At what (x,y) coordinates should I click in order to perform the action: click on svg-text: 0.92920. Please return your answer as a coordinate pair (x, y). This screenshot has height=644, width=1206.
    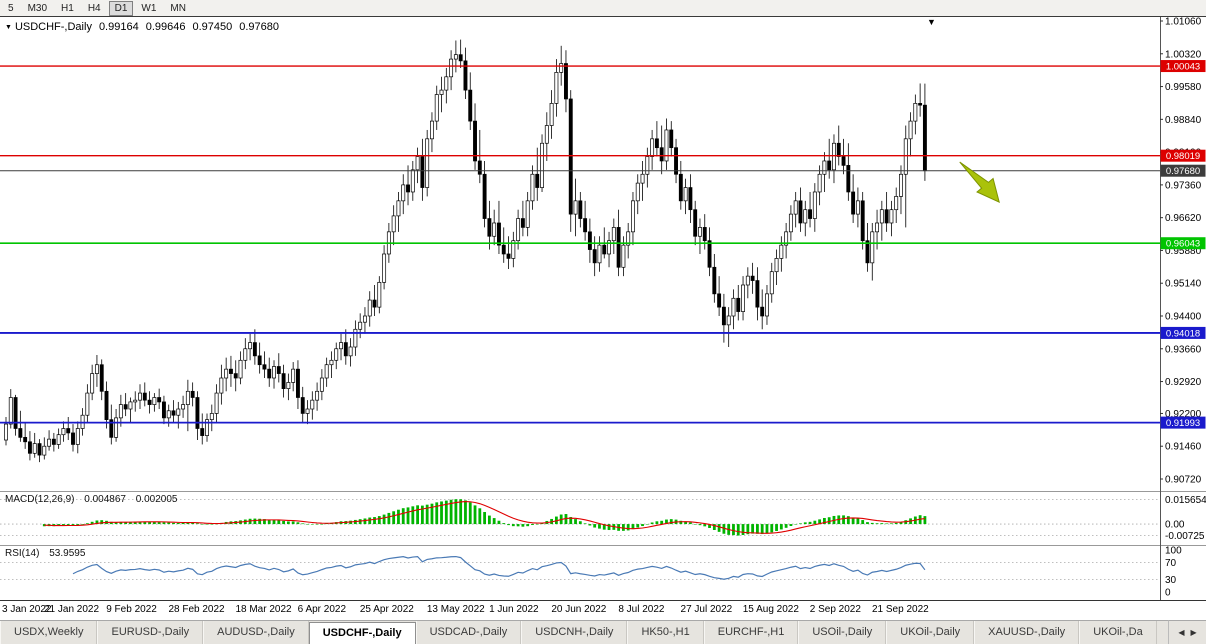
    Looking at the image, I should click on (1183, 382).